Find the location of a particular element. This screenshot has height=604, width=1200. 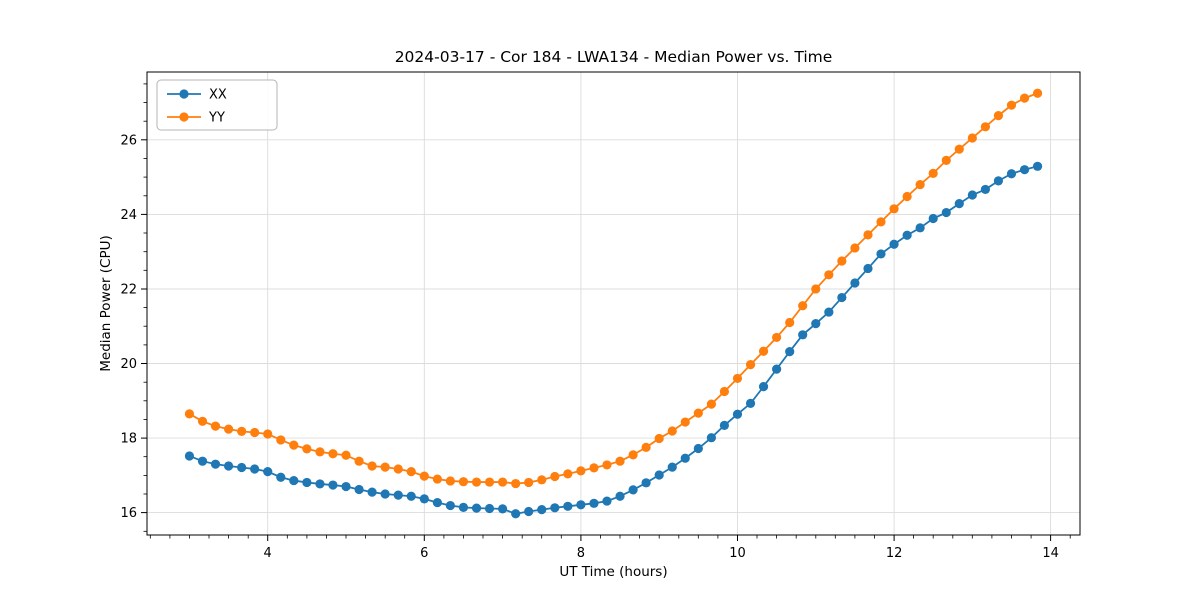

x-tick-label: 6 is located at coordinates (424, 553).